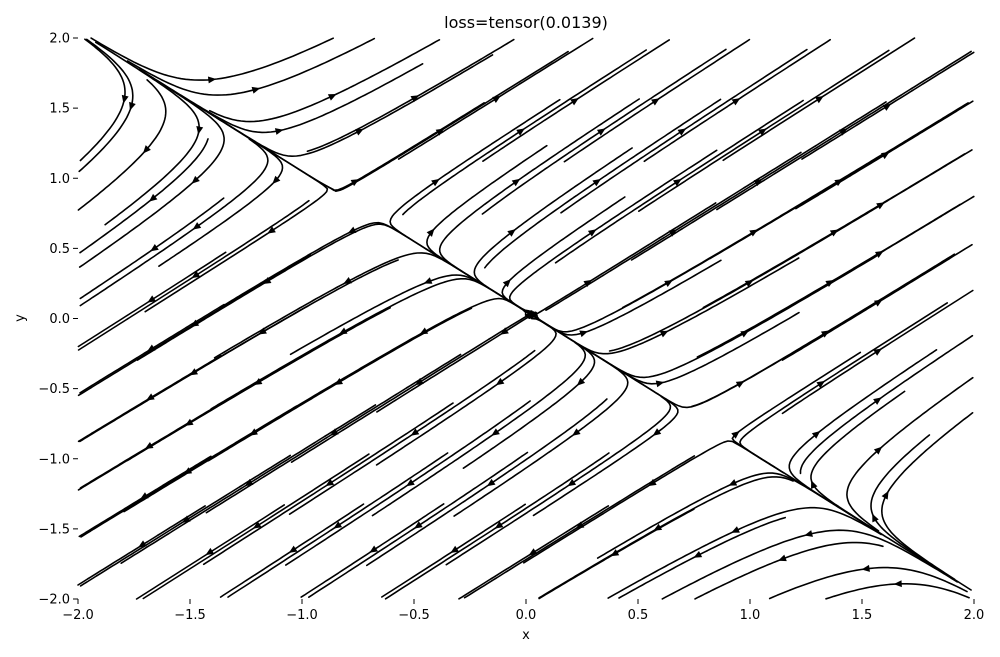 This screenshot has height=657, width=1000. I want to click on x-tick-label: −1.5, so click(190, 615).